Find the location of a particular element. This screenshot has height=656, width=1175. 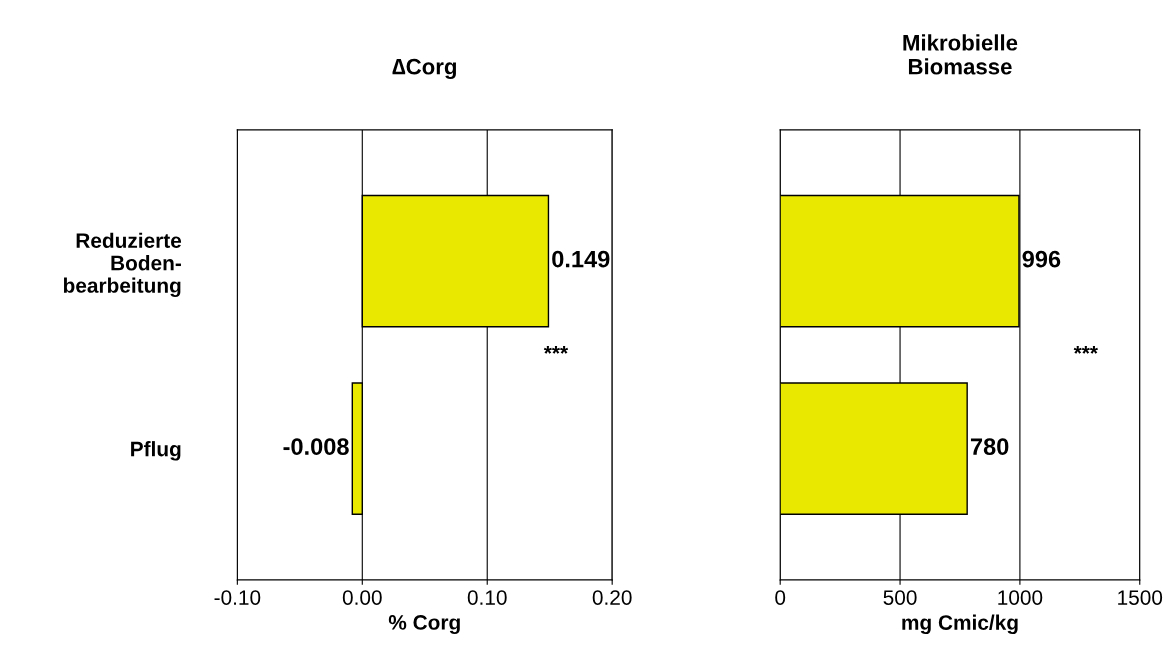

x-axis-title: mg Cmic/kg is located at coordinates (960, 624).